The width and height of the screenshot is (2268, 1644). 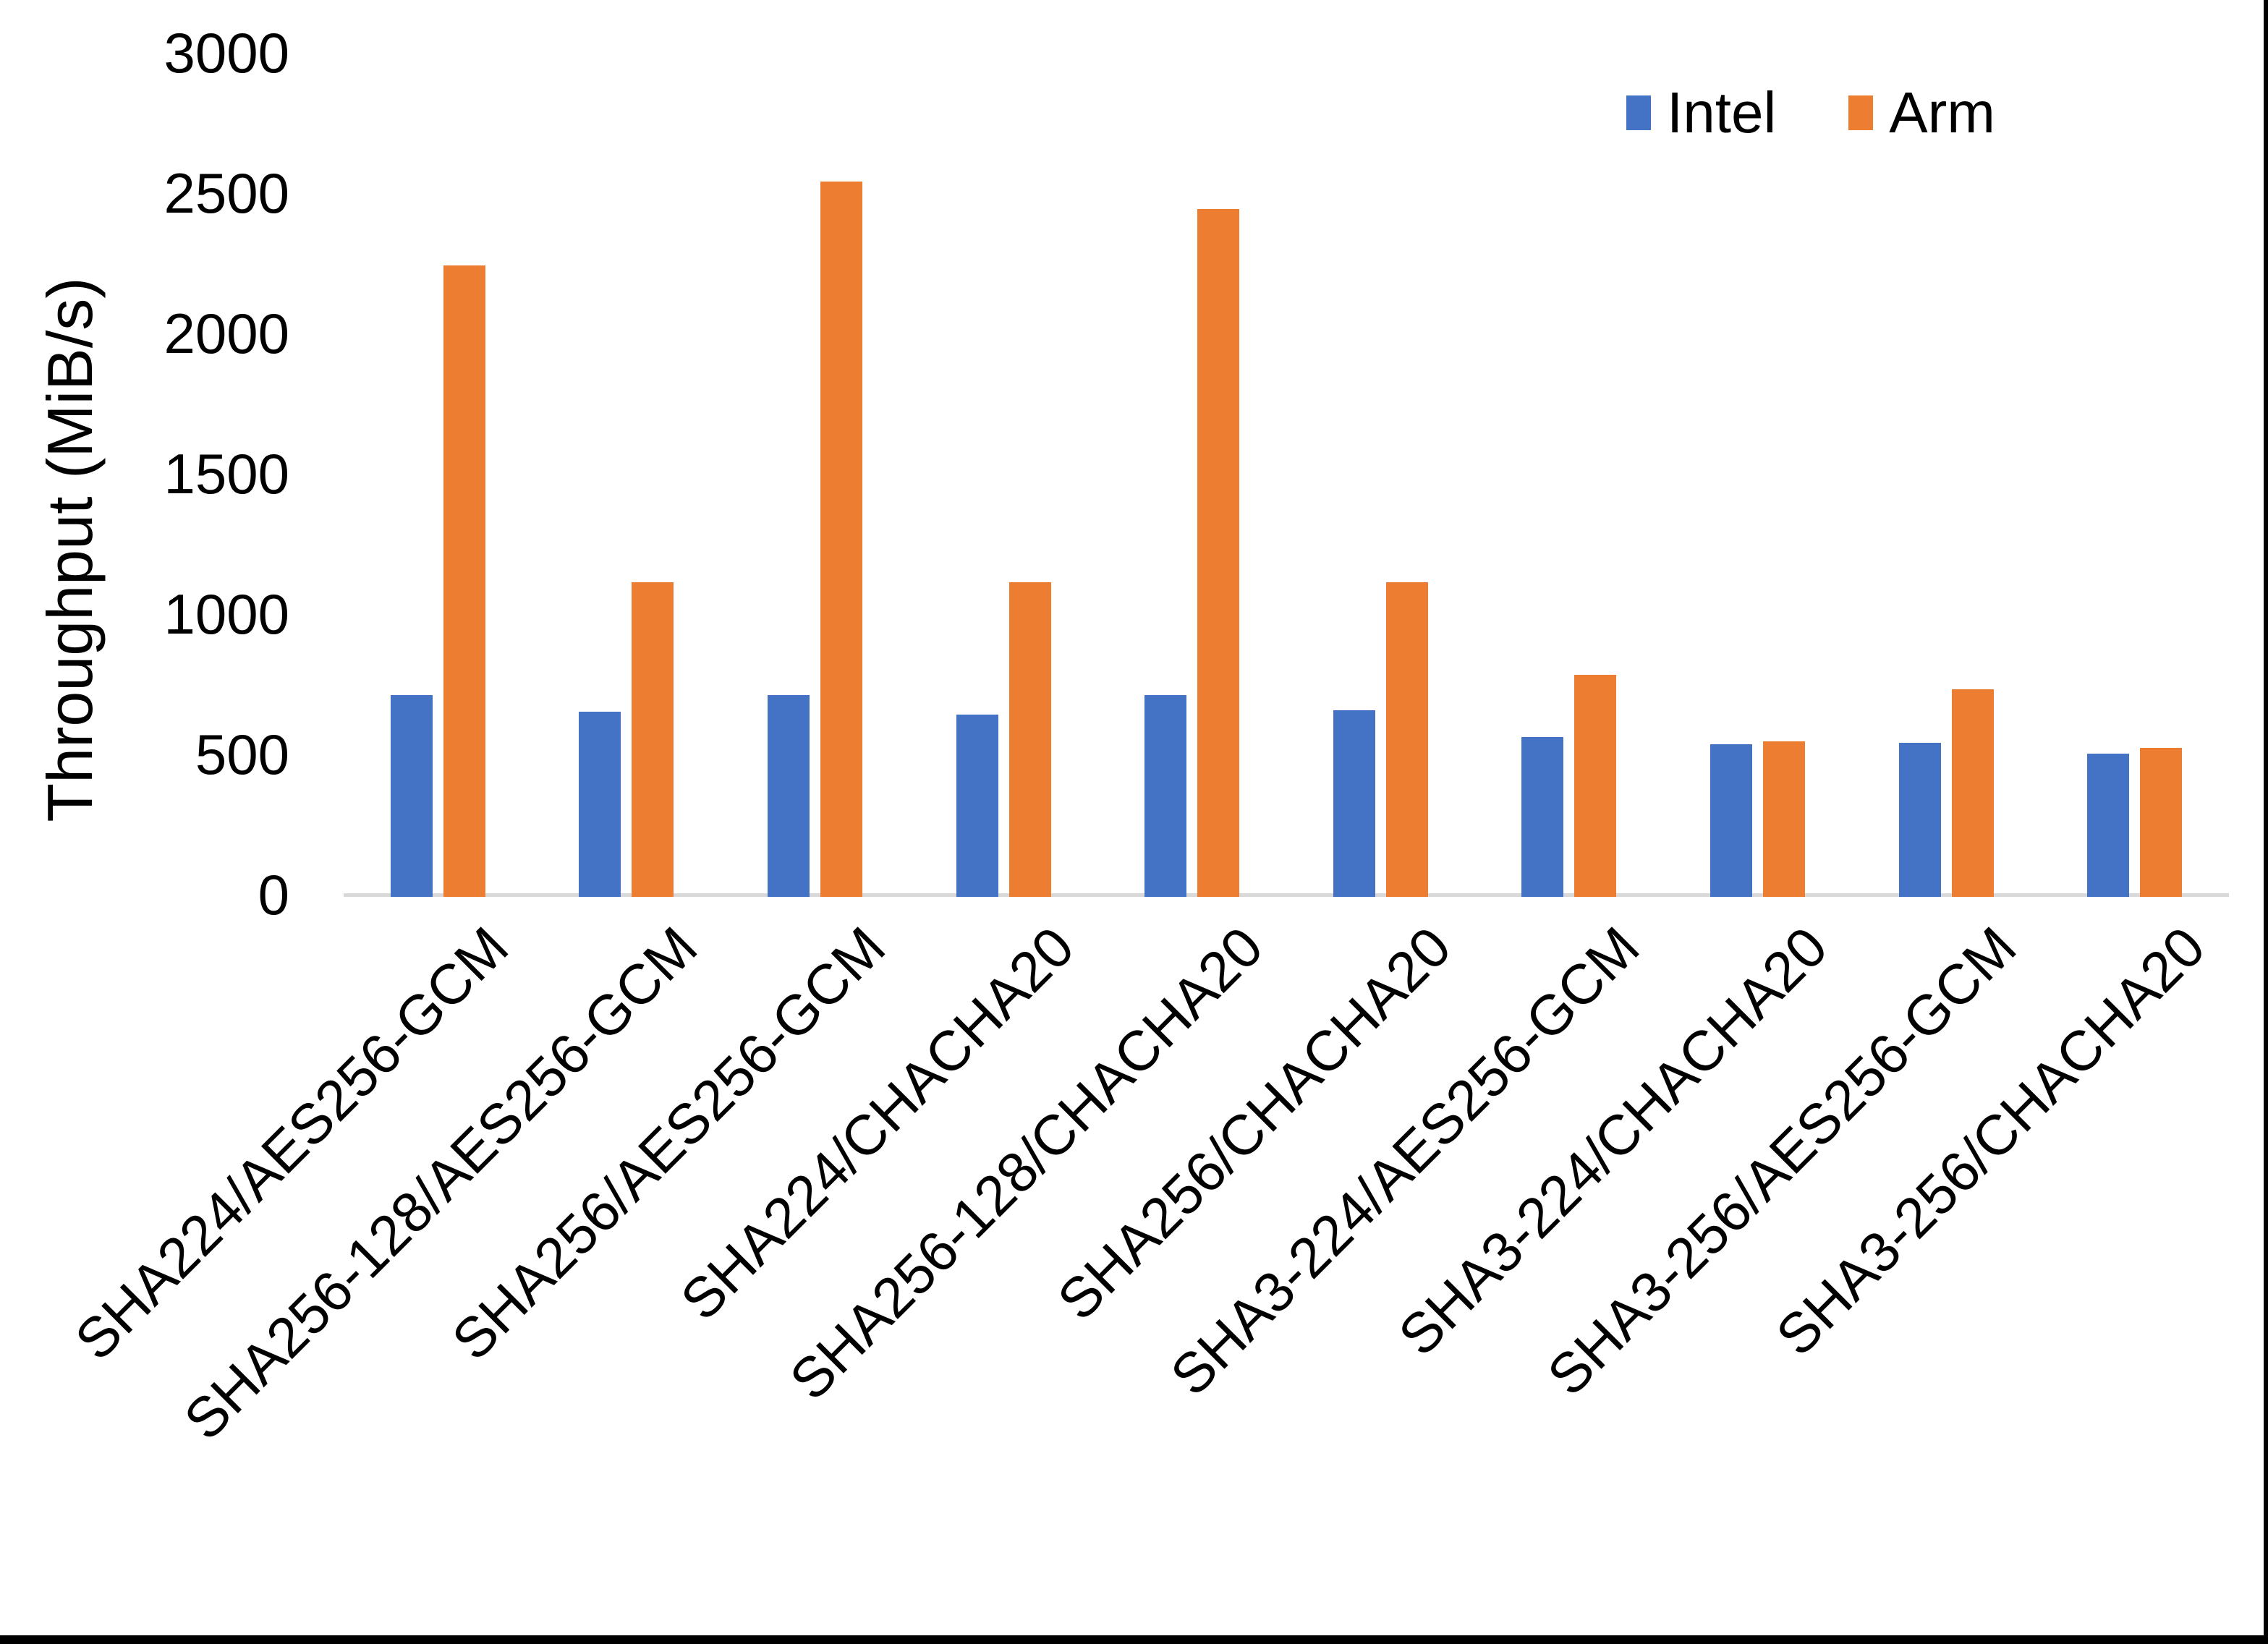 What do you see at coordinates (1942, 112) in the screenshot?
I see `legend-label: Arm` at bounding box center [1942, 112].